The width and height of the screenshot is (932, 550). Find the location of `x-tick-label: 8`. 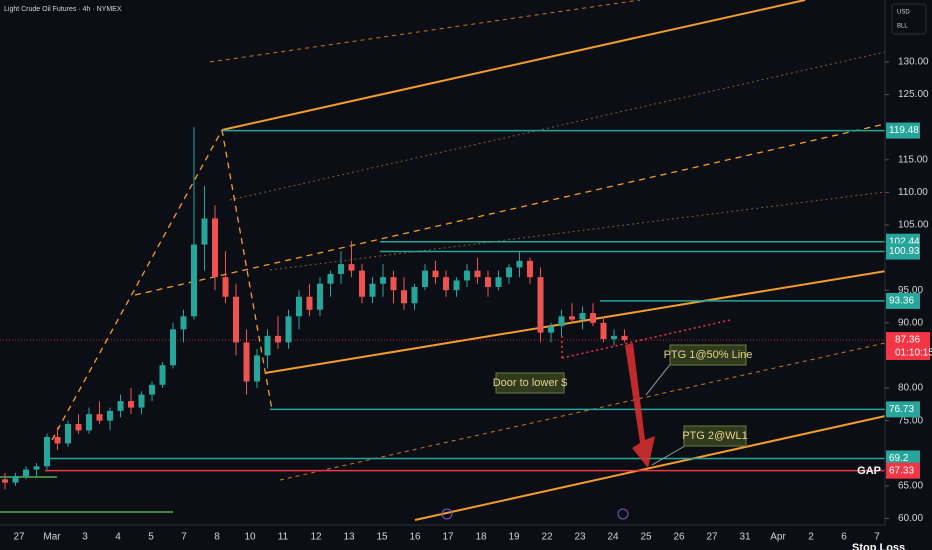

x-tick-label: 8 is located at coordinates (217, 537).